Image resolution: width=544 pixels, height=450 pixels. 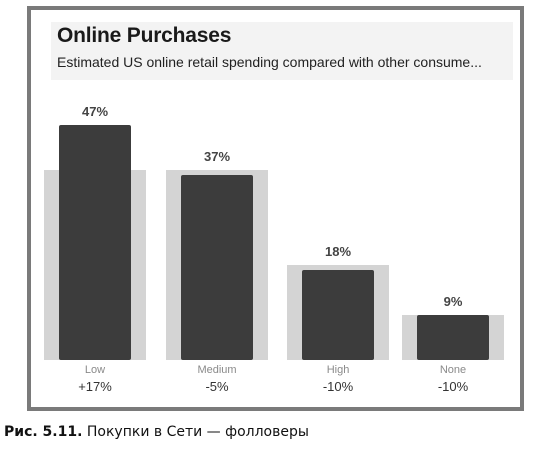 I want to click on caption-text: Покупки в Сети — фолловеры, so click(x=197, y=432).